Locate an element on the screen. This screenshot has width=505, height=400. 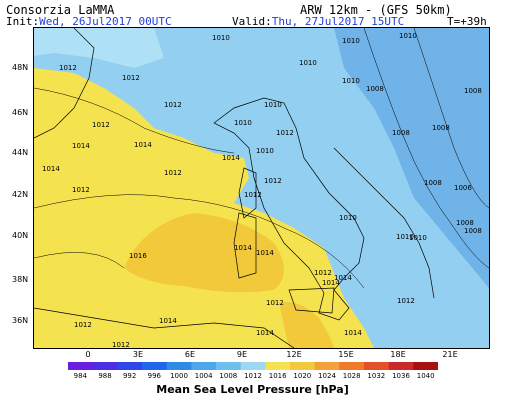
model-title: ARW 12km - (GFS 50km) is located at coordinates (376, 10).